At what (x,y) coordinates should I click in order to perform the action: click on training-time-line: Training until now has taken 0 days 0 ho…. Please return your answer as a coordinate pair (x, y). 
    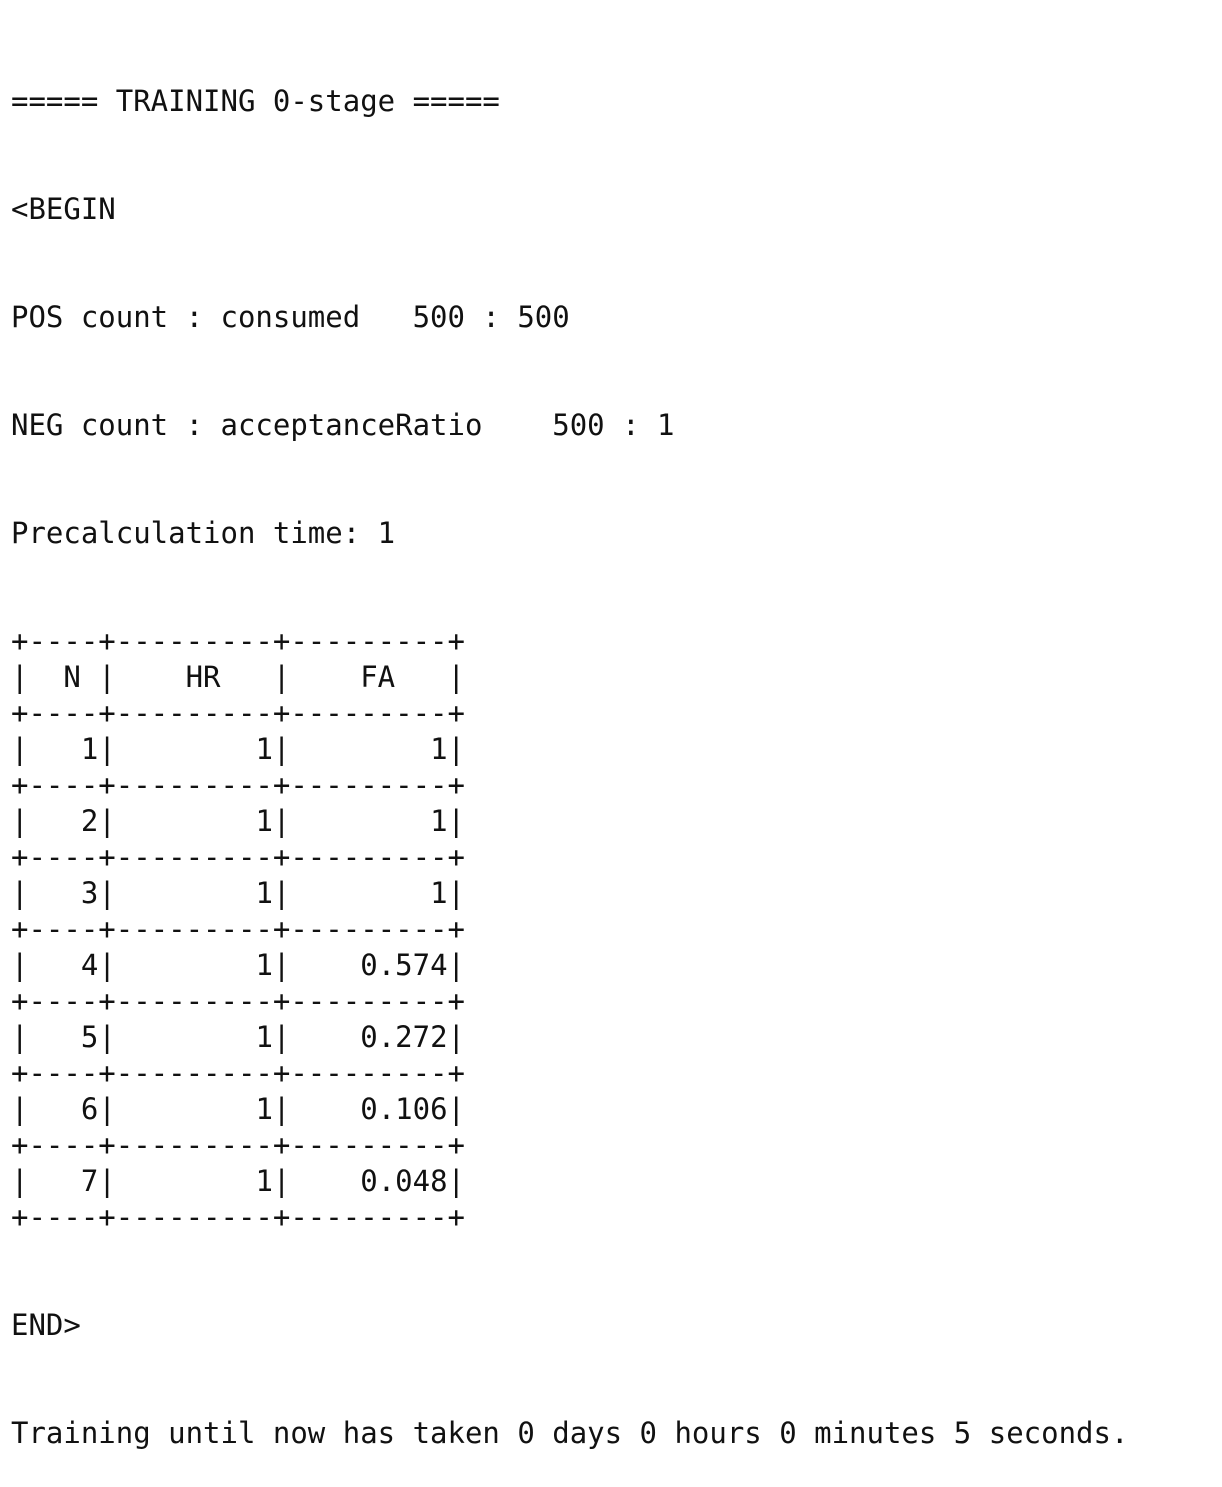
    Looking at the image, I should click on (570, 1433).